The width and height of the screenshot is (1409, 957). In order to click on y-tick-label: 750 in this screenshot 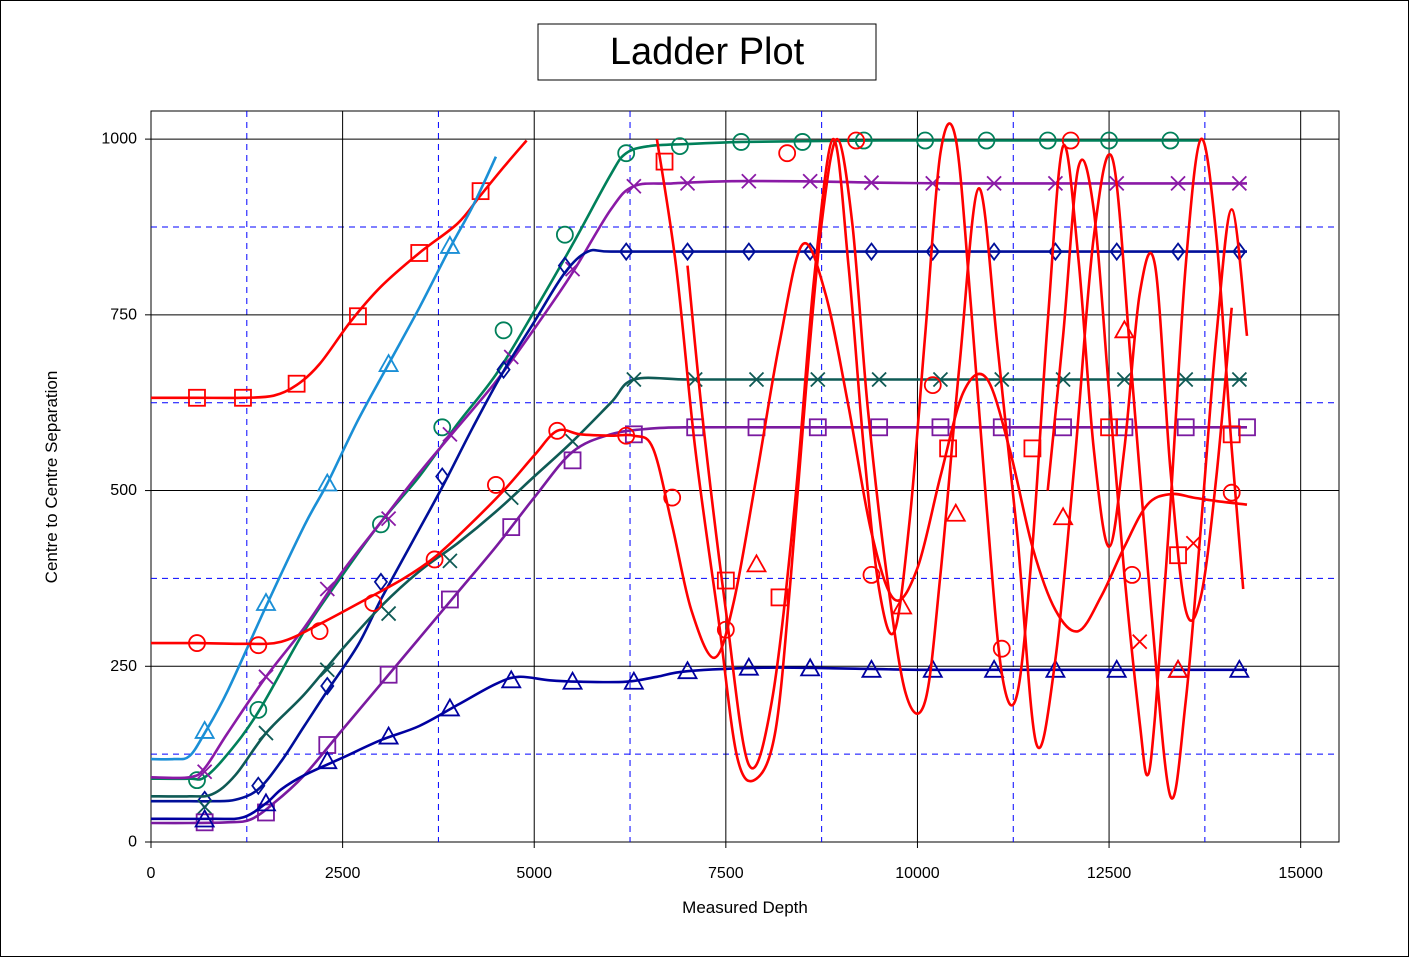, I will do `click(123, 314)`.